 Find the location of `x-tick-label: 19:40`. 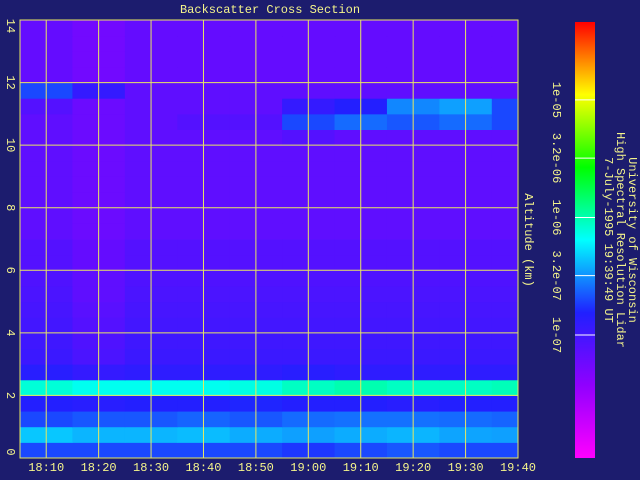

x-tick-label: 19:40 is located at coordinates (518, 468).